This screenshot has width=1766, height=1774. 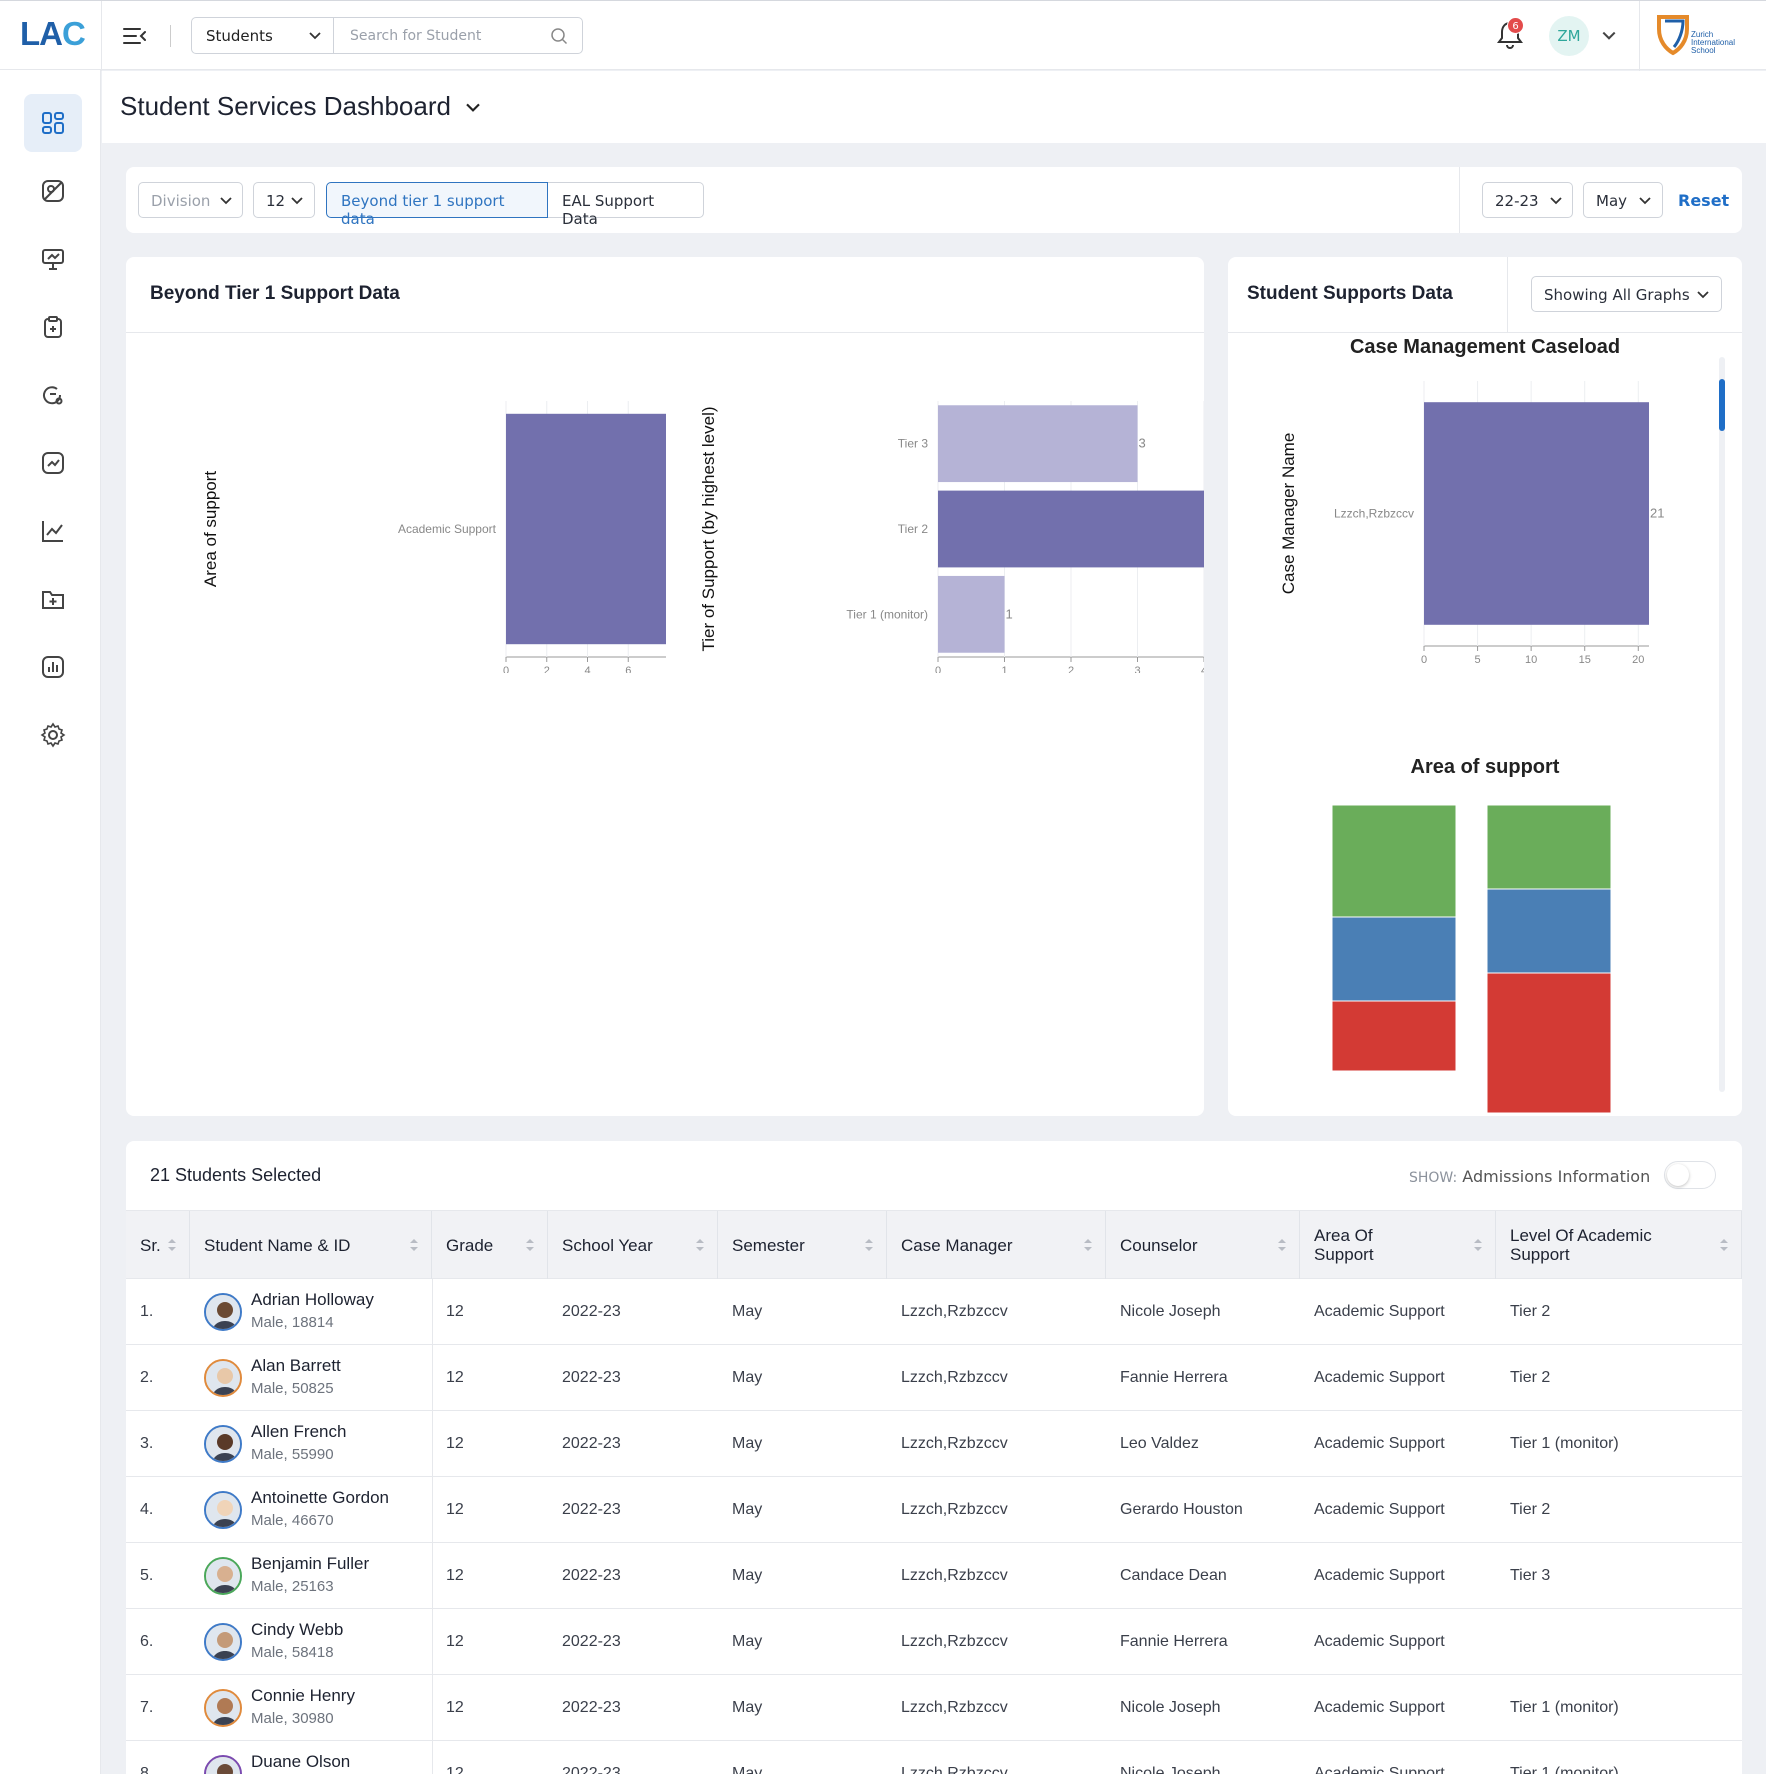 I want to click on page-title: Student Services Dashboard, so click(x=301, y=106).